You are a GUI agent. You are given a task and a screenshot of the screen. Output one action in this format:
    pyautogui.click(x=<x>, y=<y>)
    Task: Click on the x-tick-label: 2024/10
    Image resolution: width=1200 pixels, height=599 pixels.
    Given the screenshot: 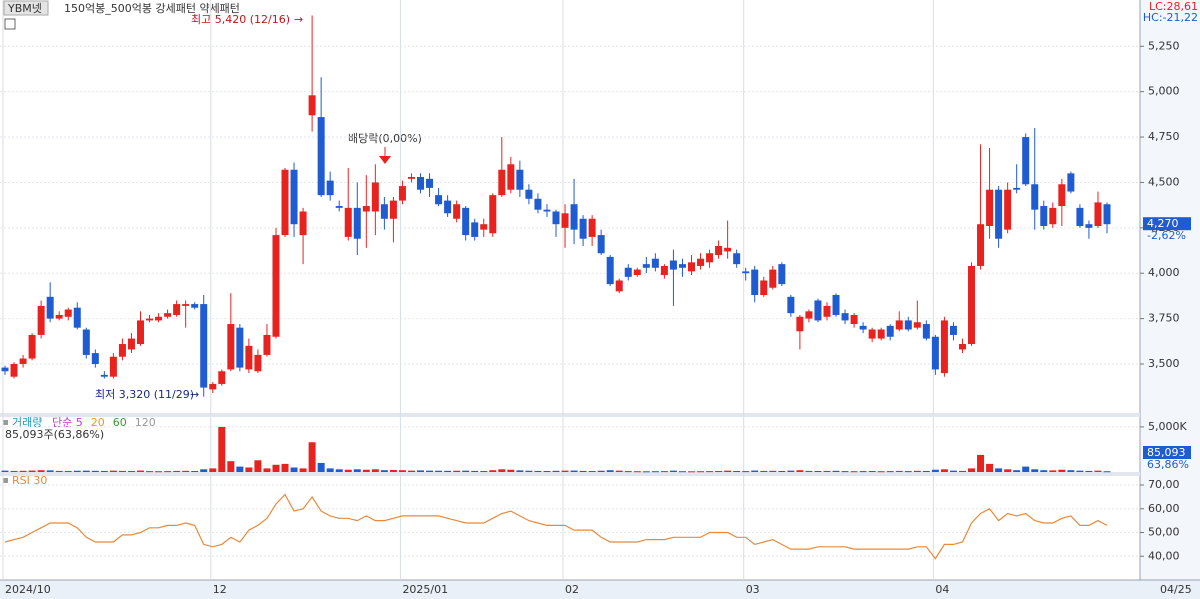 What is the action you would take?
    pyautogui.click(x=28, y=589)
    